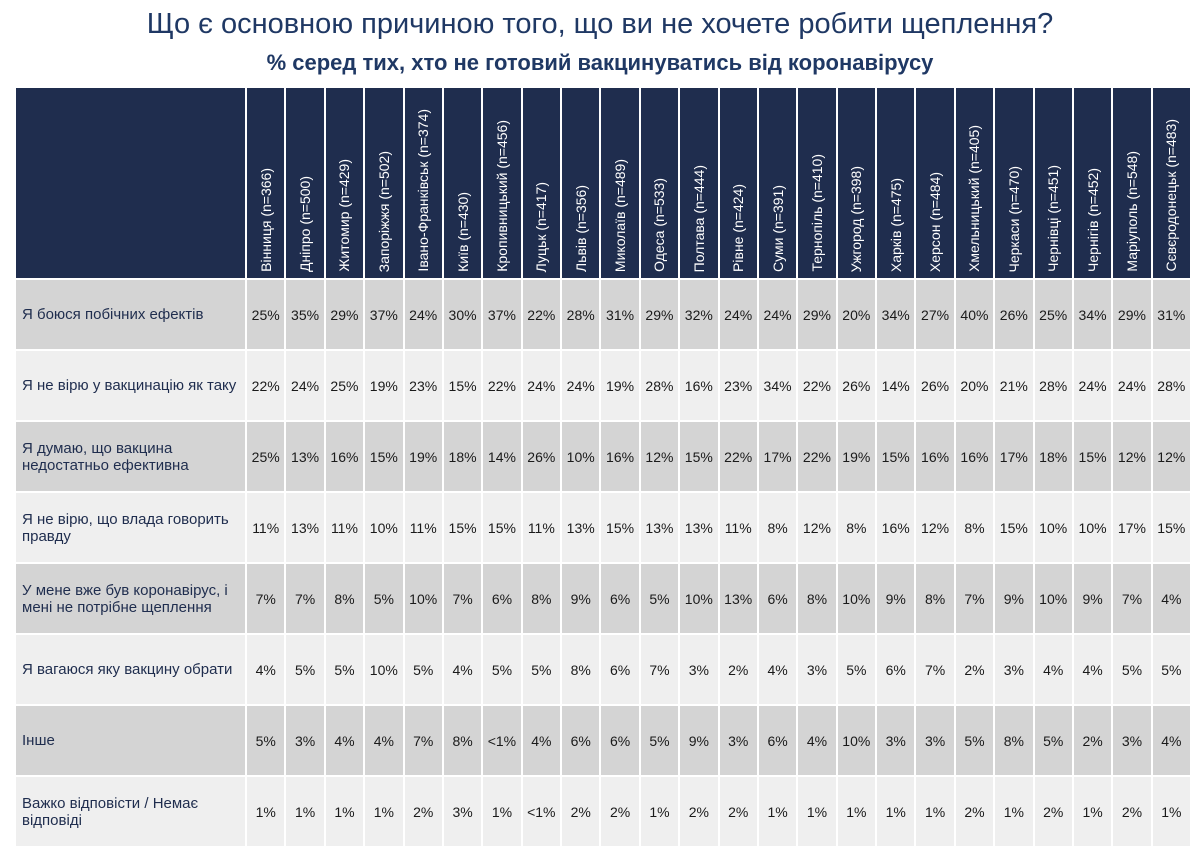 The image size is (1200, 854). I want to click on column-header: Одеса (n=533), so click(659, 183).